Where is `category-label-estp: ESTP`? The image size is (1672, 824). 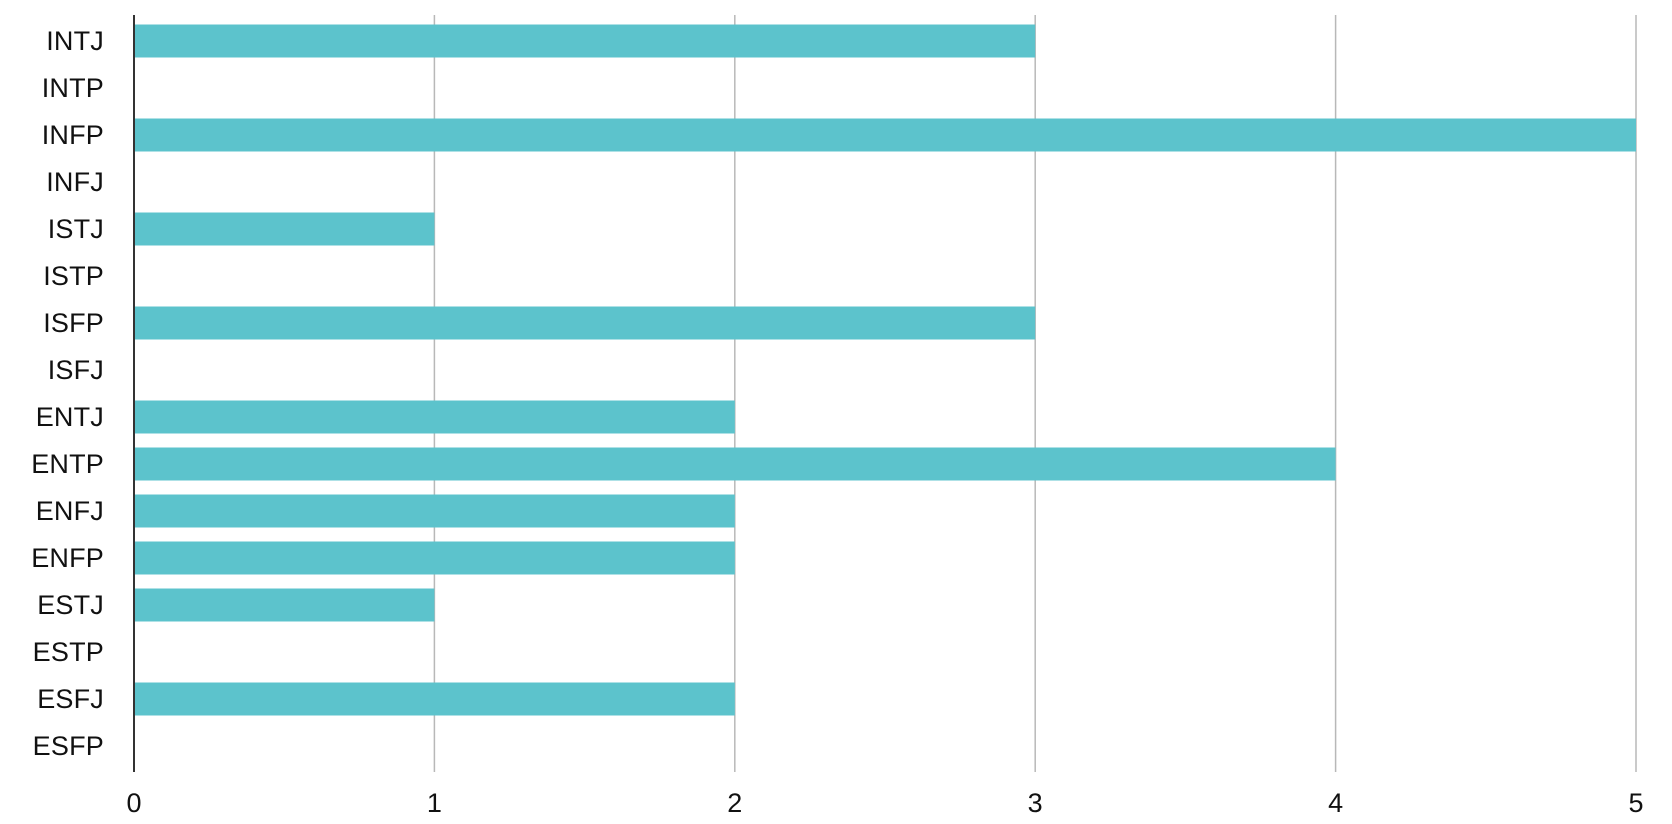
category-label-estp: ESTP is located at coordinates (68, 652).